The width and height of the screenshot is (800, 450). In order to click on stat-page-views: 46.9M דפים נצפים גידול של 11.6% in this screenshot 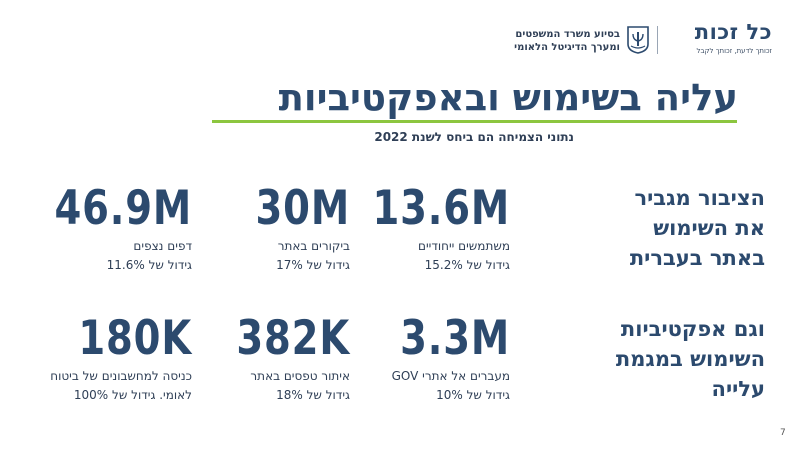, I will do `click(107, 229)`.